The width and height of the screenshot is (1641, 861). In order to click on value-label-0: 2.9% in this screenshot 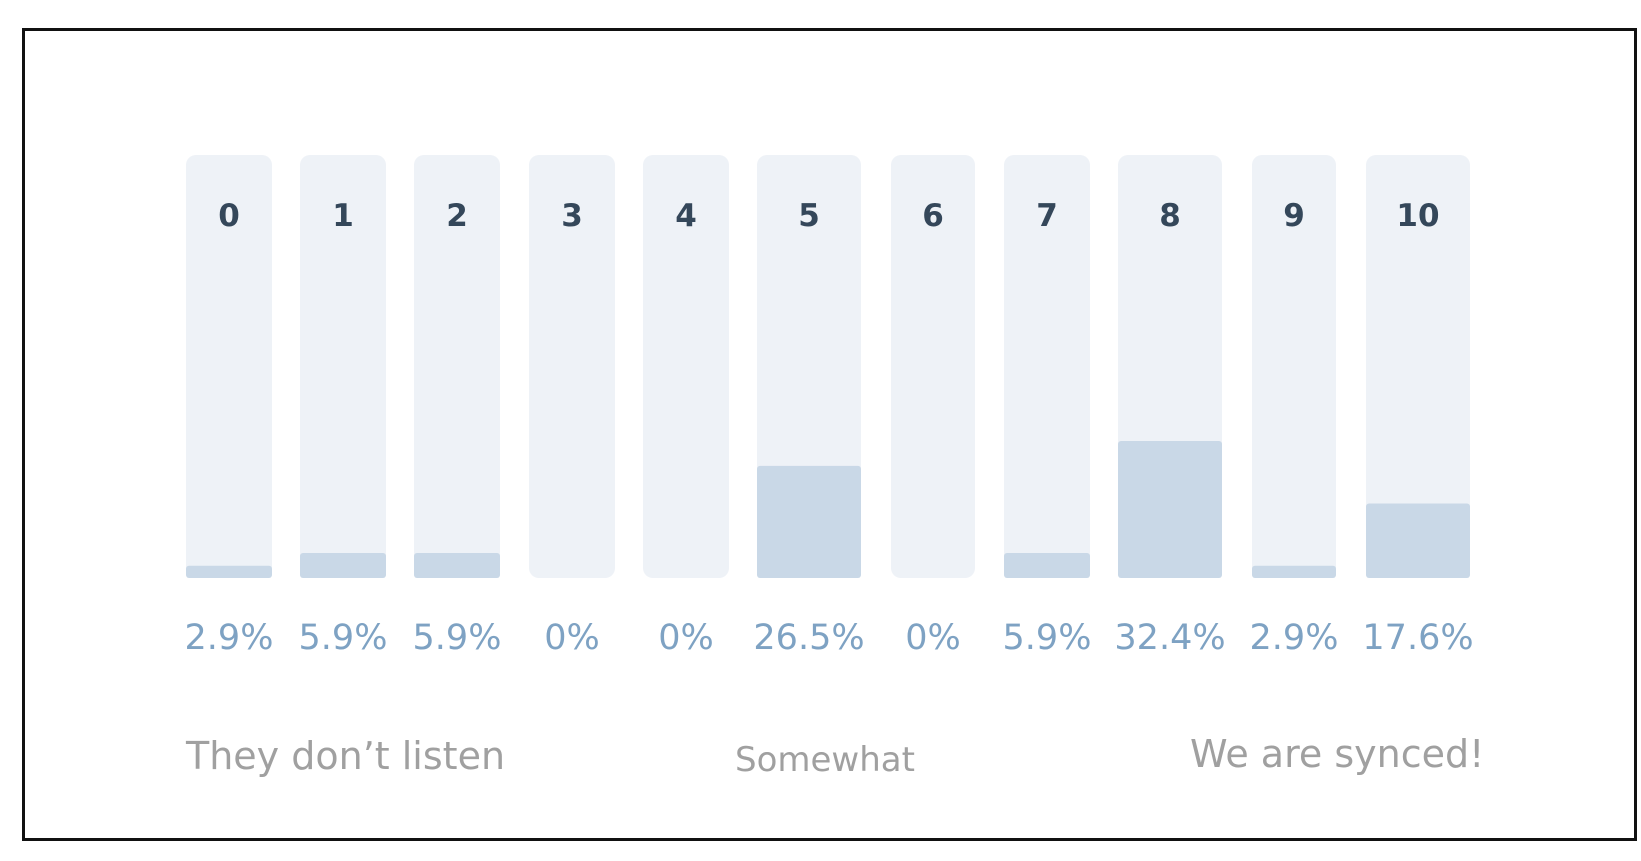, I will do `click(229, 638)`.